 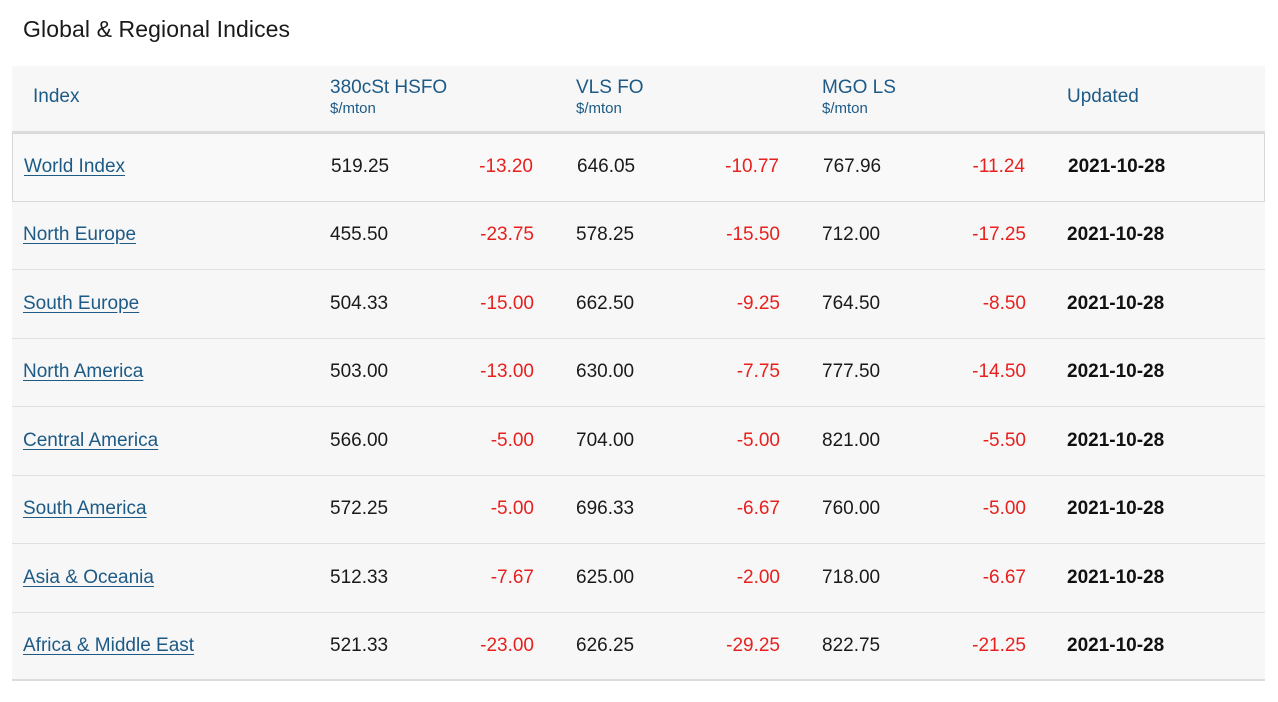 What do you see at coordinates (507, 645) in the screenshot?
I see `hsfo-change: -23.00` at bounding box center [507, 645].